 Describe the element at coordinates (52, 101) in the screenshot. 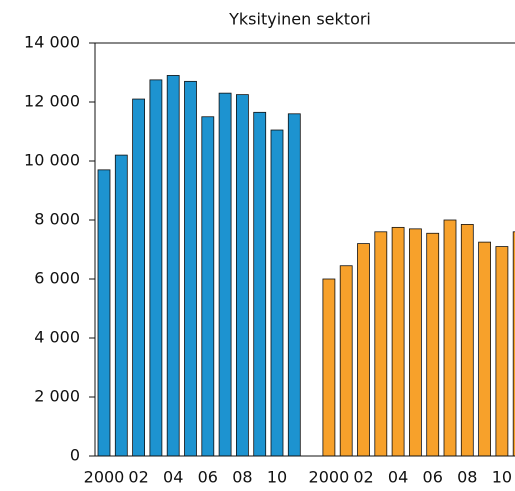

I see `y-tick-label: 12 000` at that location.